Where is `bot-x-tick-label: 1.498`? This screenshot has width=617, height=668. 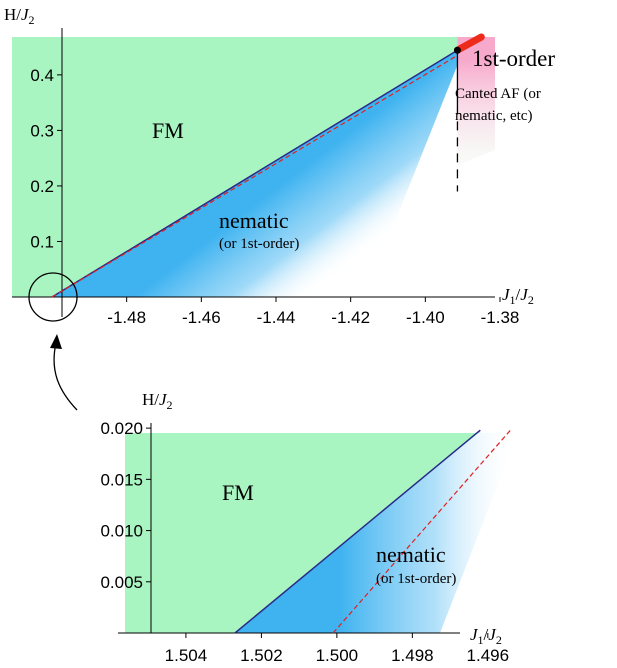
bot-x-tick-label: 1.498 is located at coordinates (412, 655).